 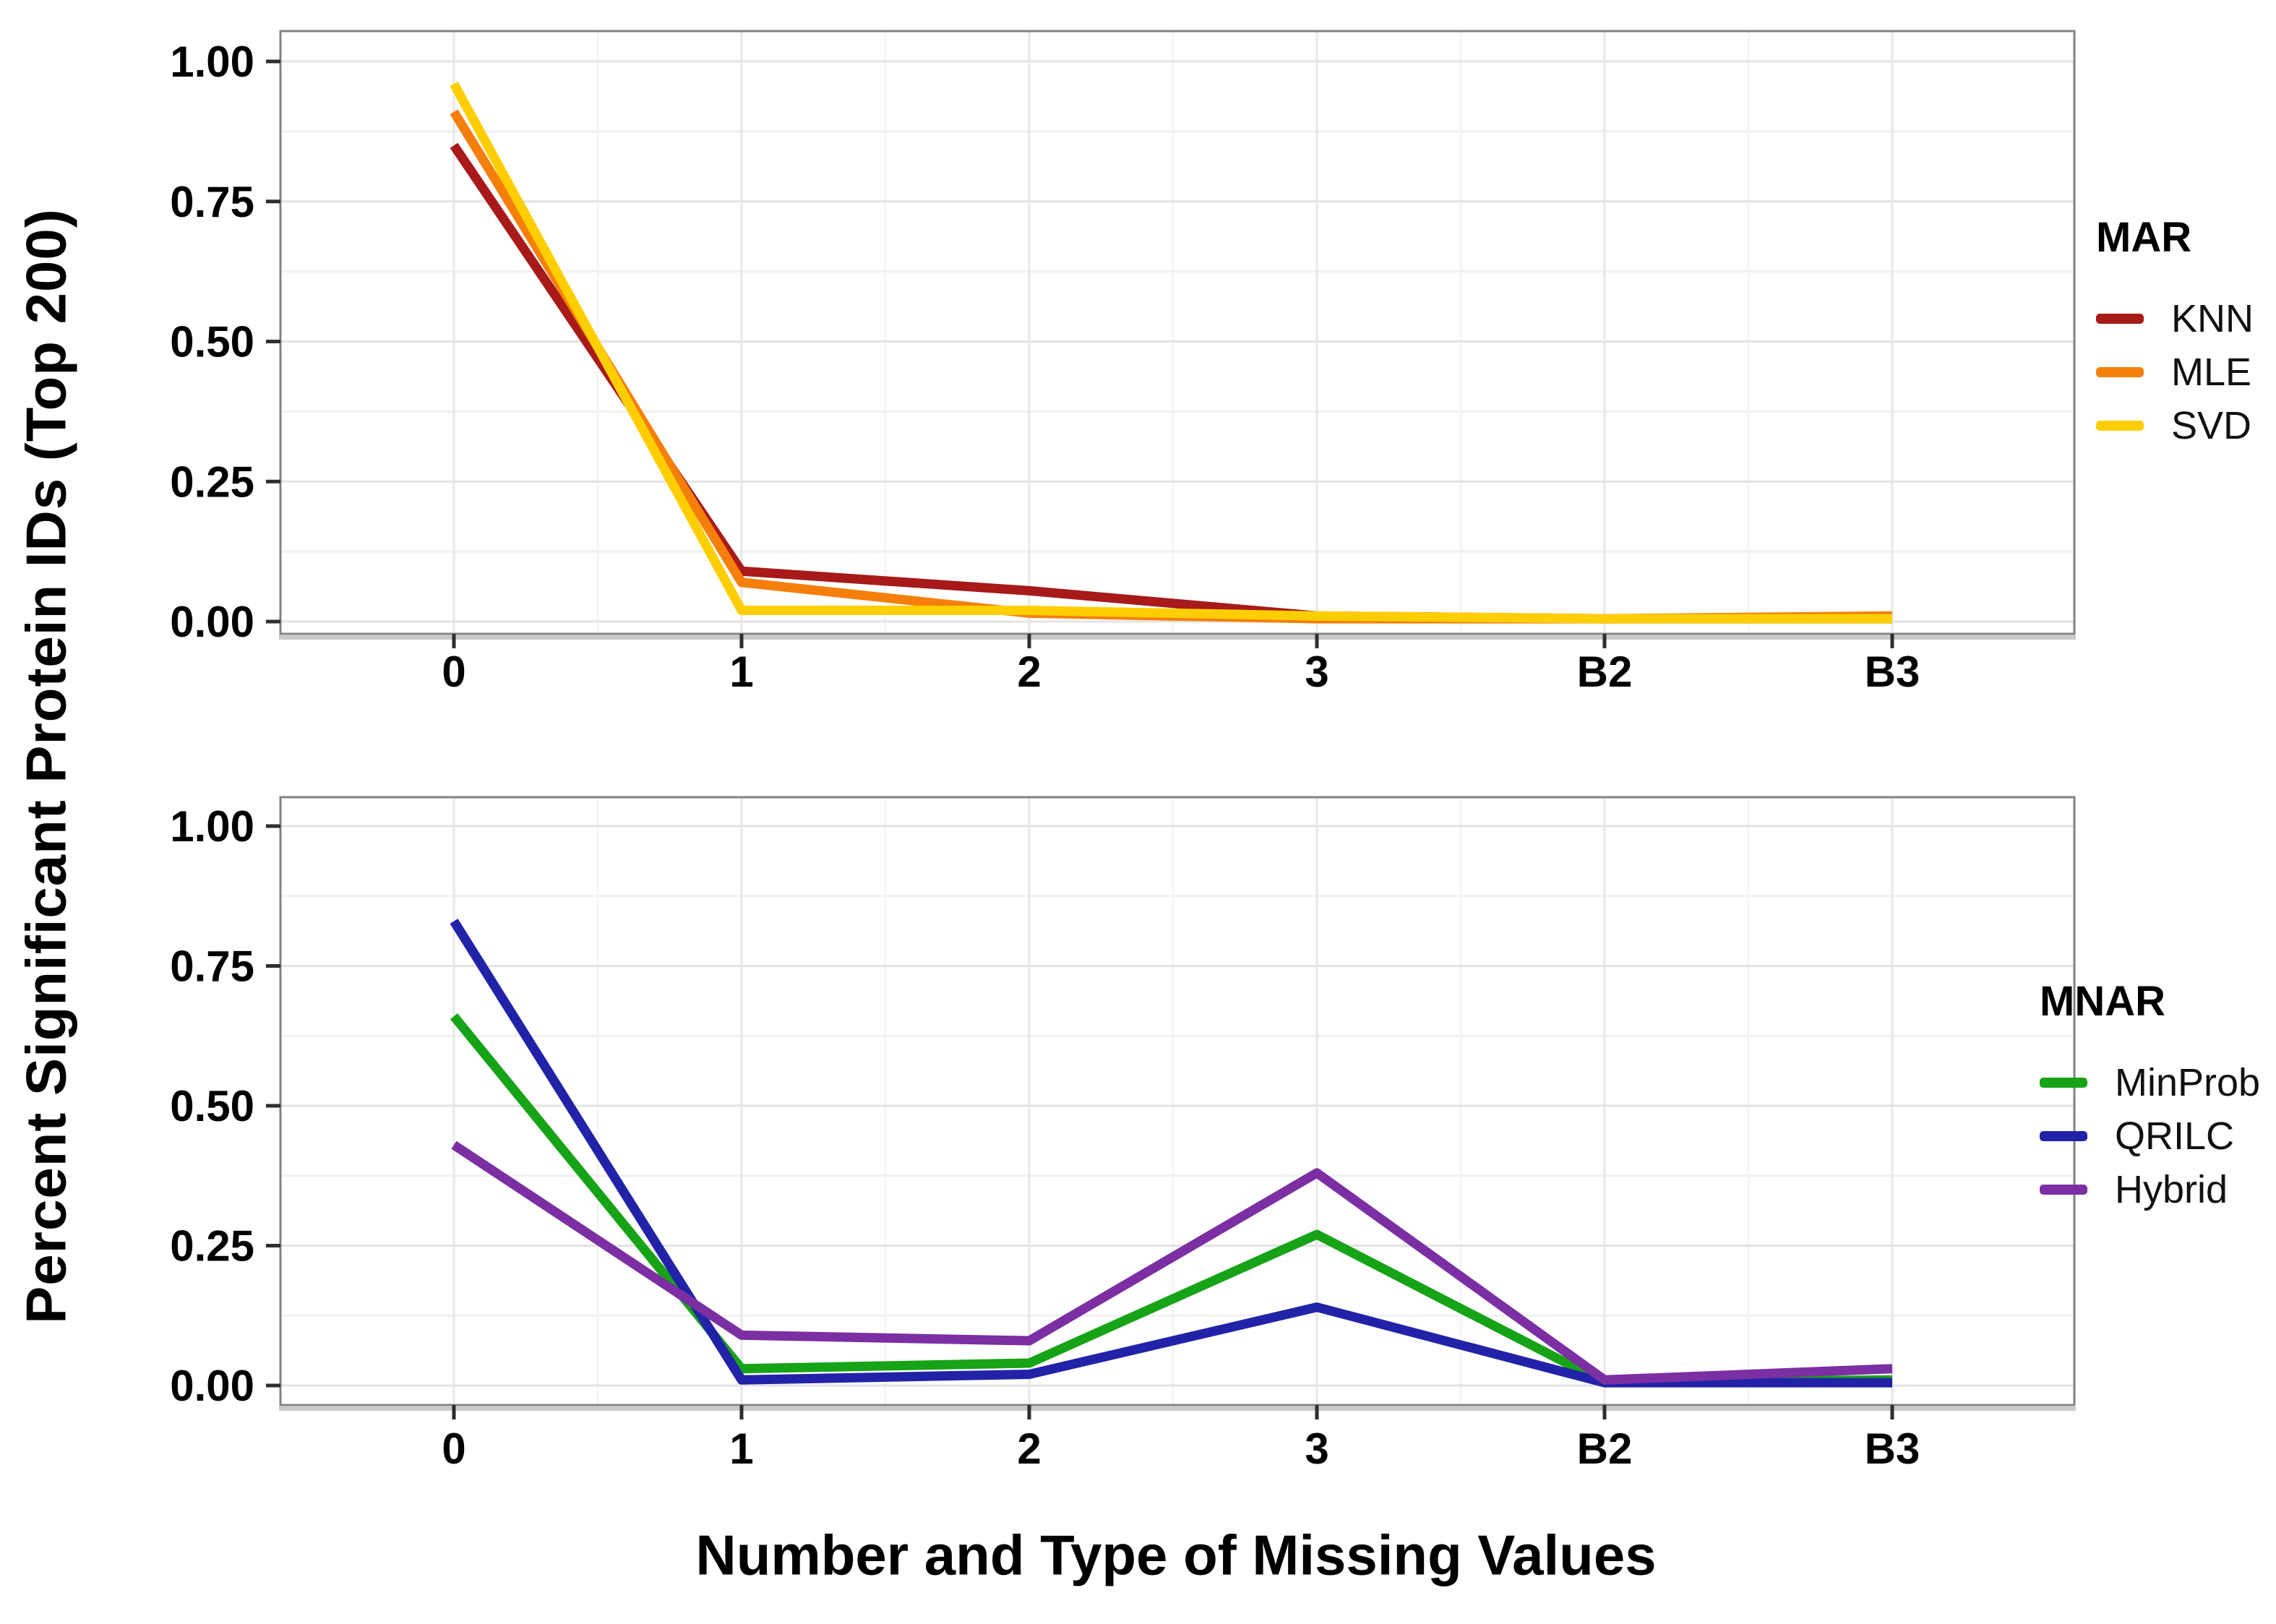 I want to click on legend-item-mle: MLE, so click(x=2175, y=372).